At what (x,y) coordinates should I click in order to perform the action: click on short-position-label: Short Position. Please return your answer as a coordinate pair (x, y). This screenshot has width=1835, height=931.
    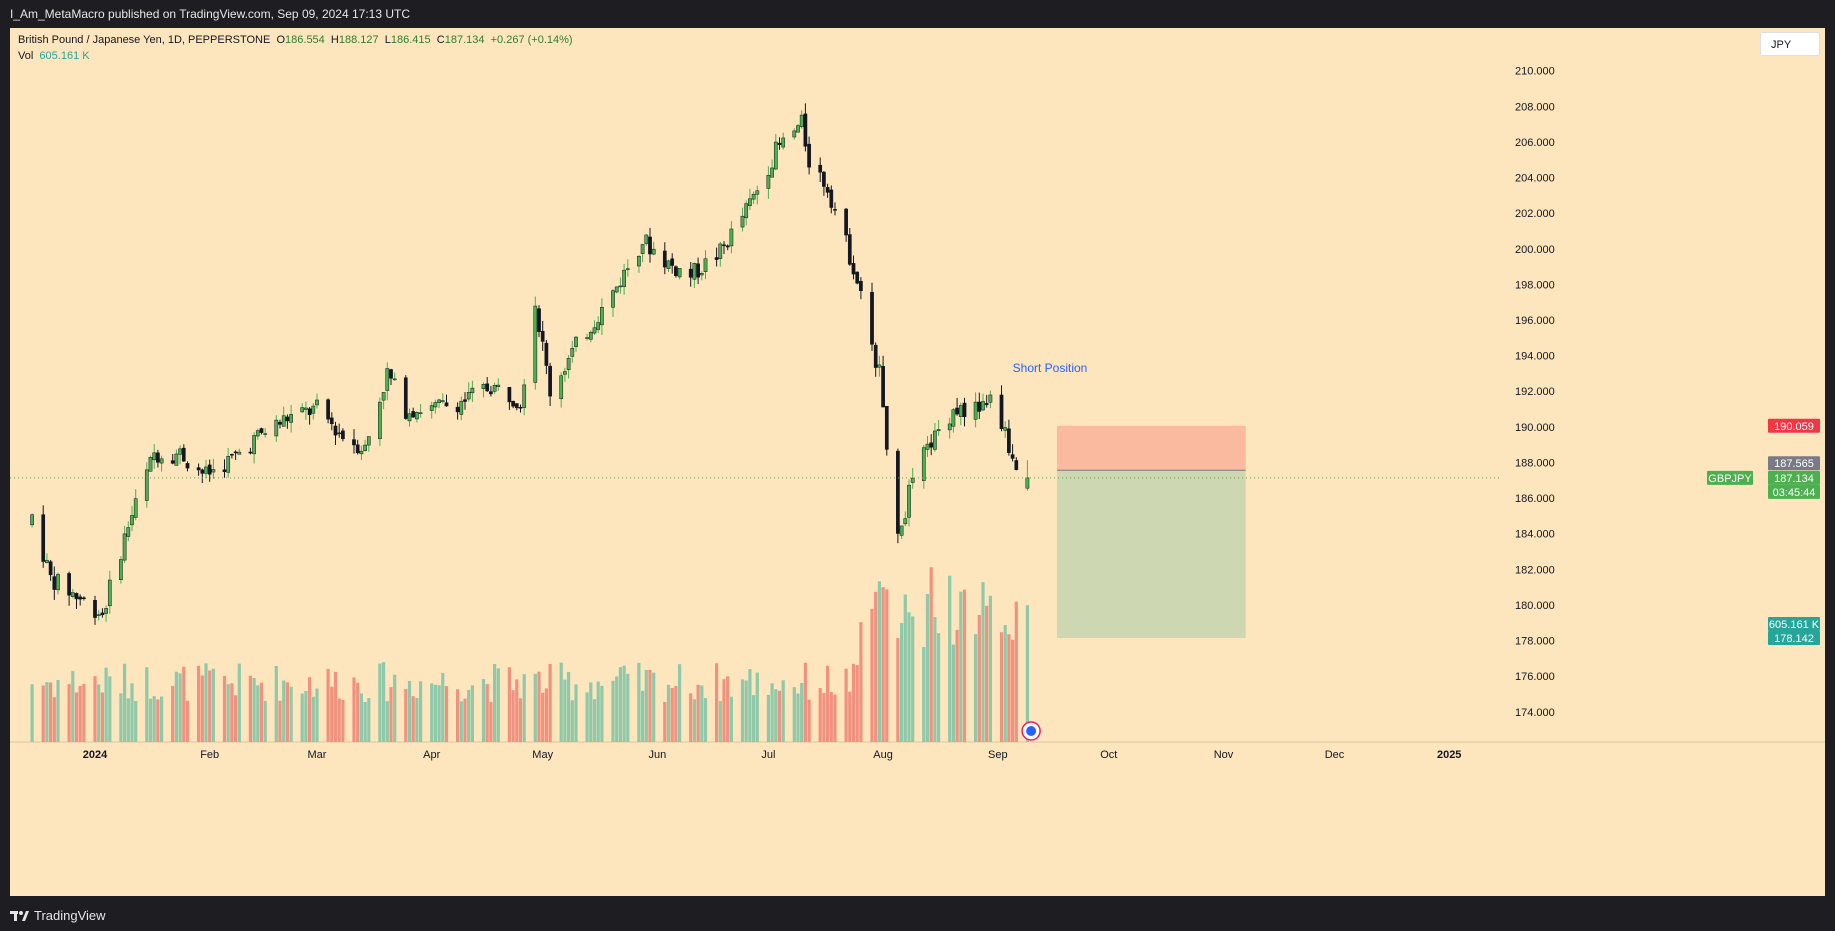
    Looking at the image, I should click on (1050, 368).